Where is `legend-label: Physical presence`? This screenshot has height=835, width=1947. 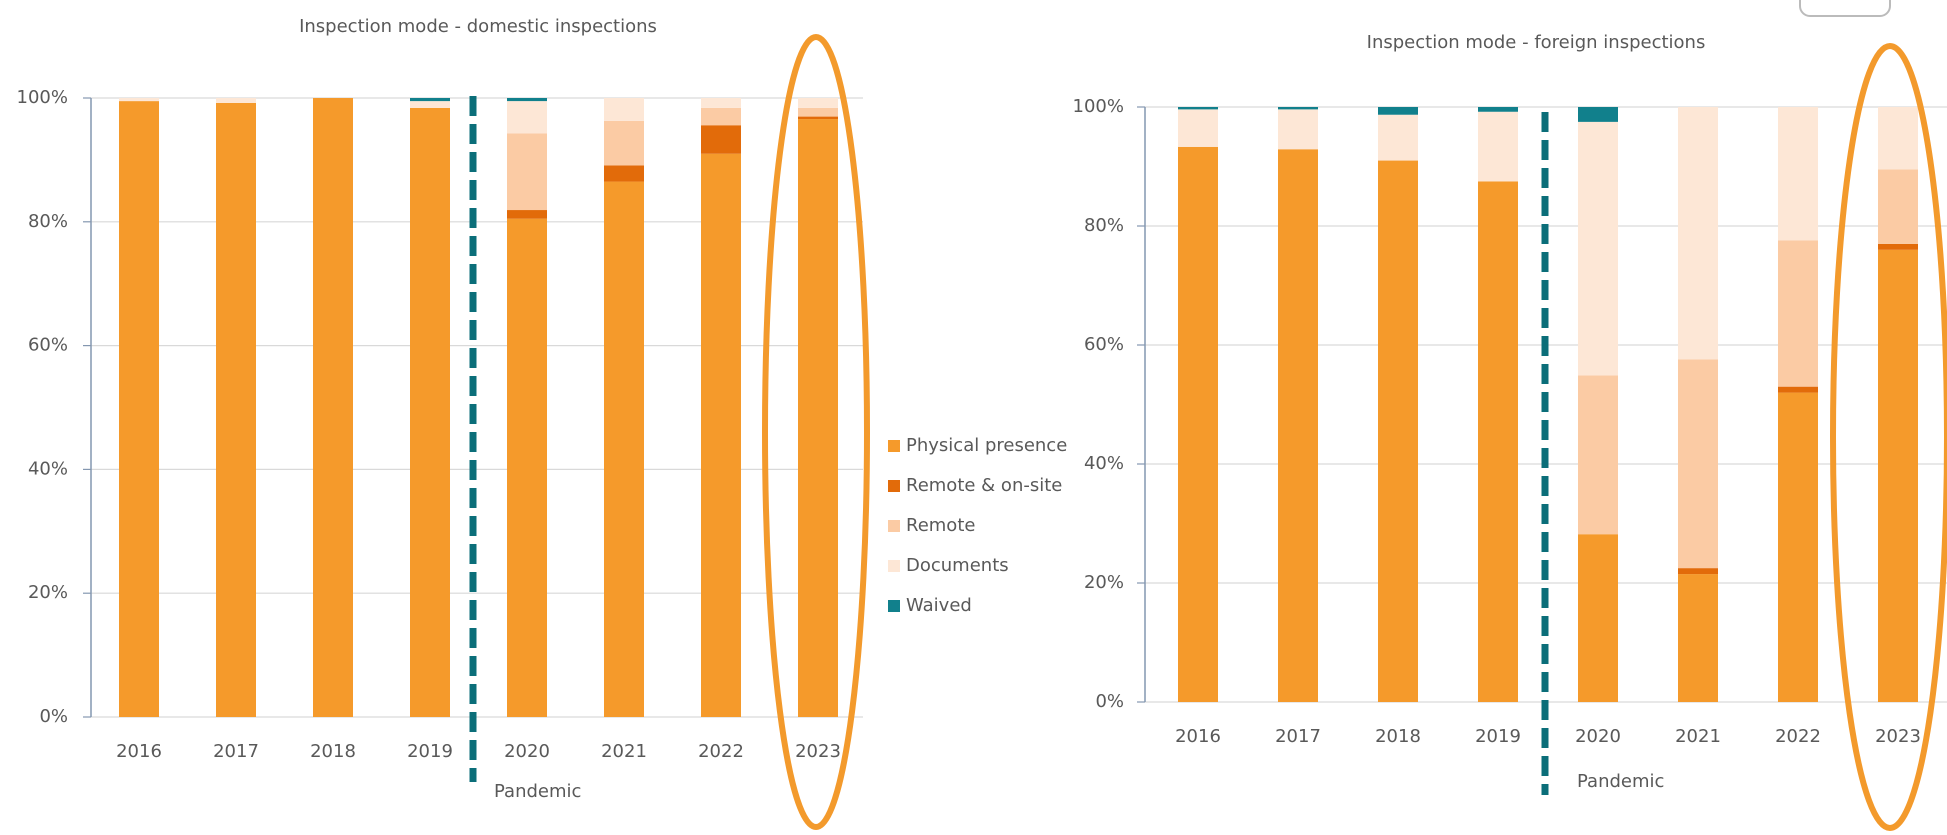 legend-label: Physical presence is located at coordinates (986, 445).